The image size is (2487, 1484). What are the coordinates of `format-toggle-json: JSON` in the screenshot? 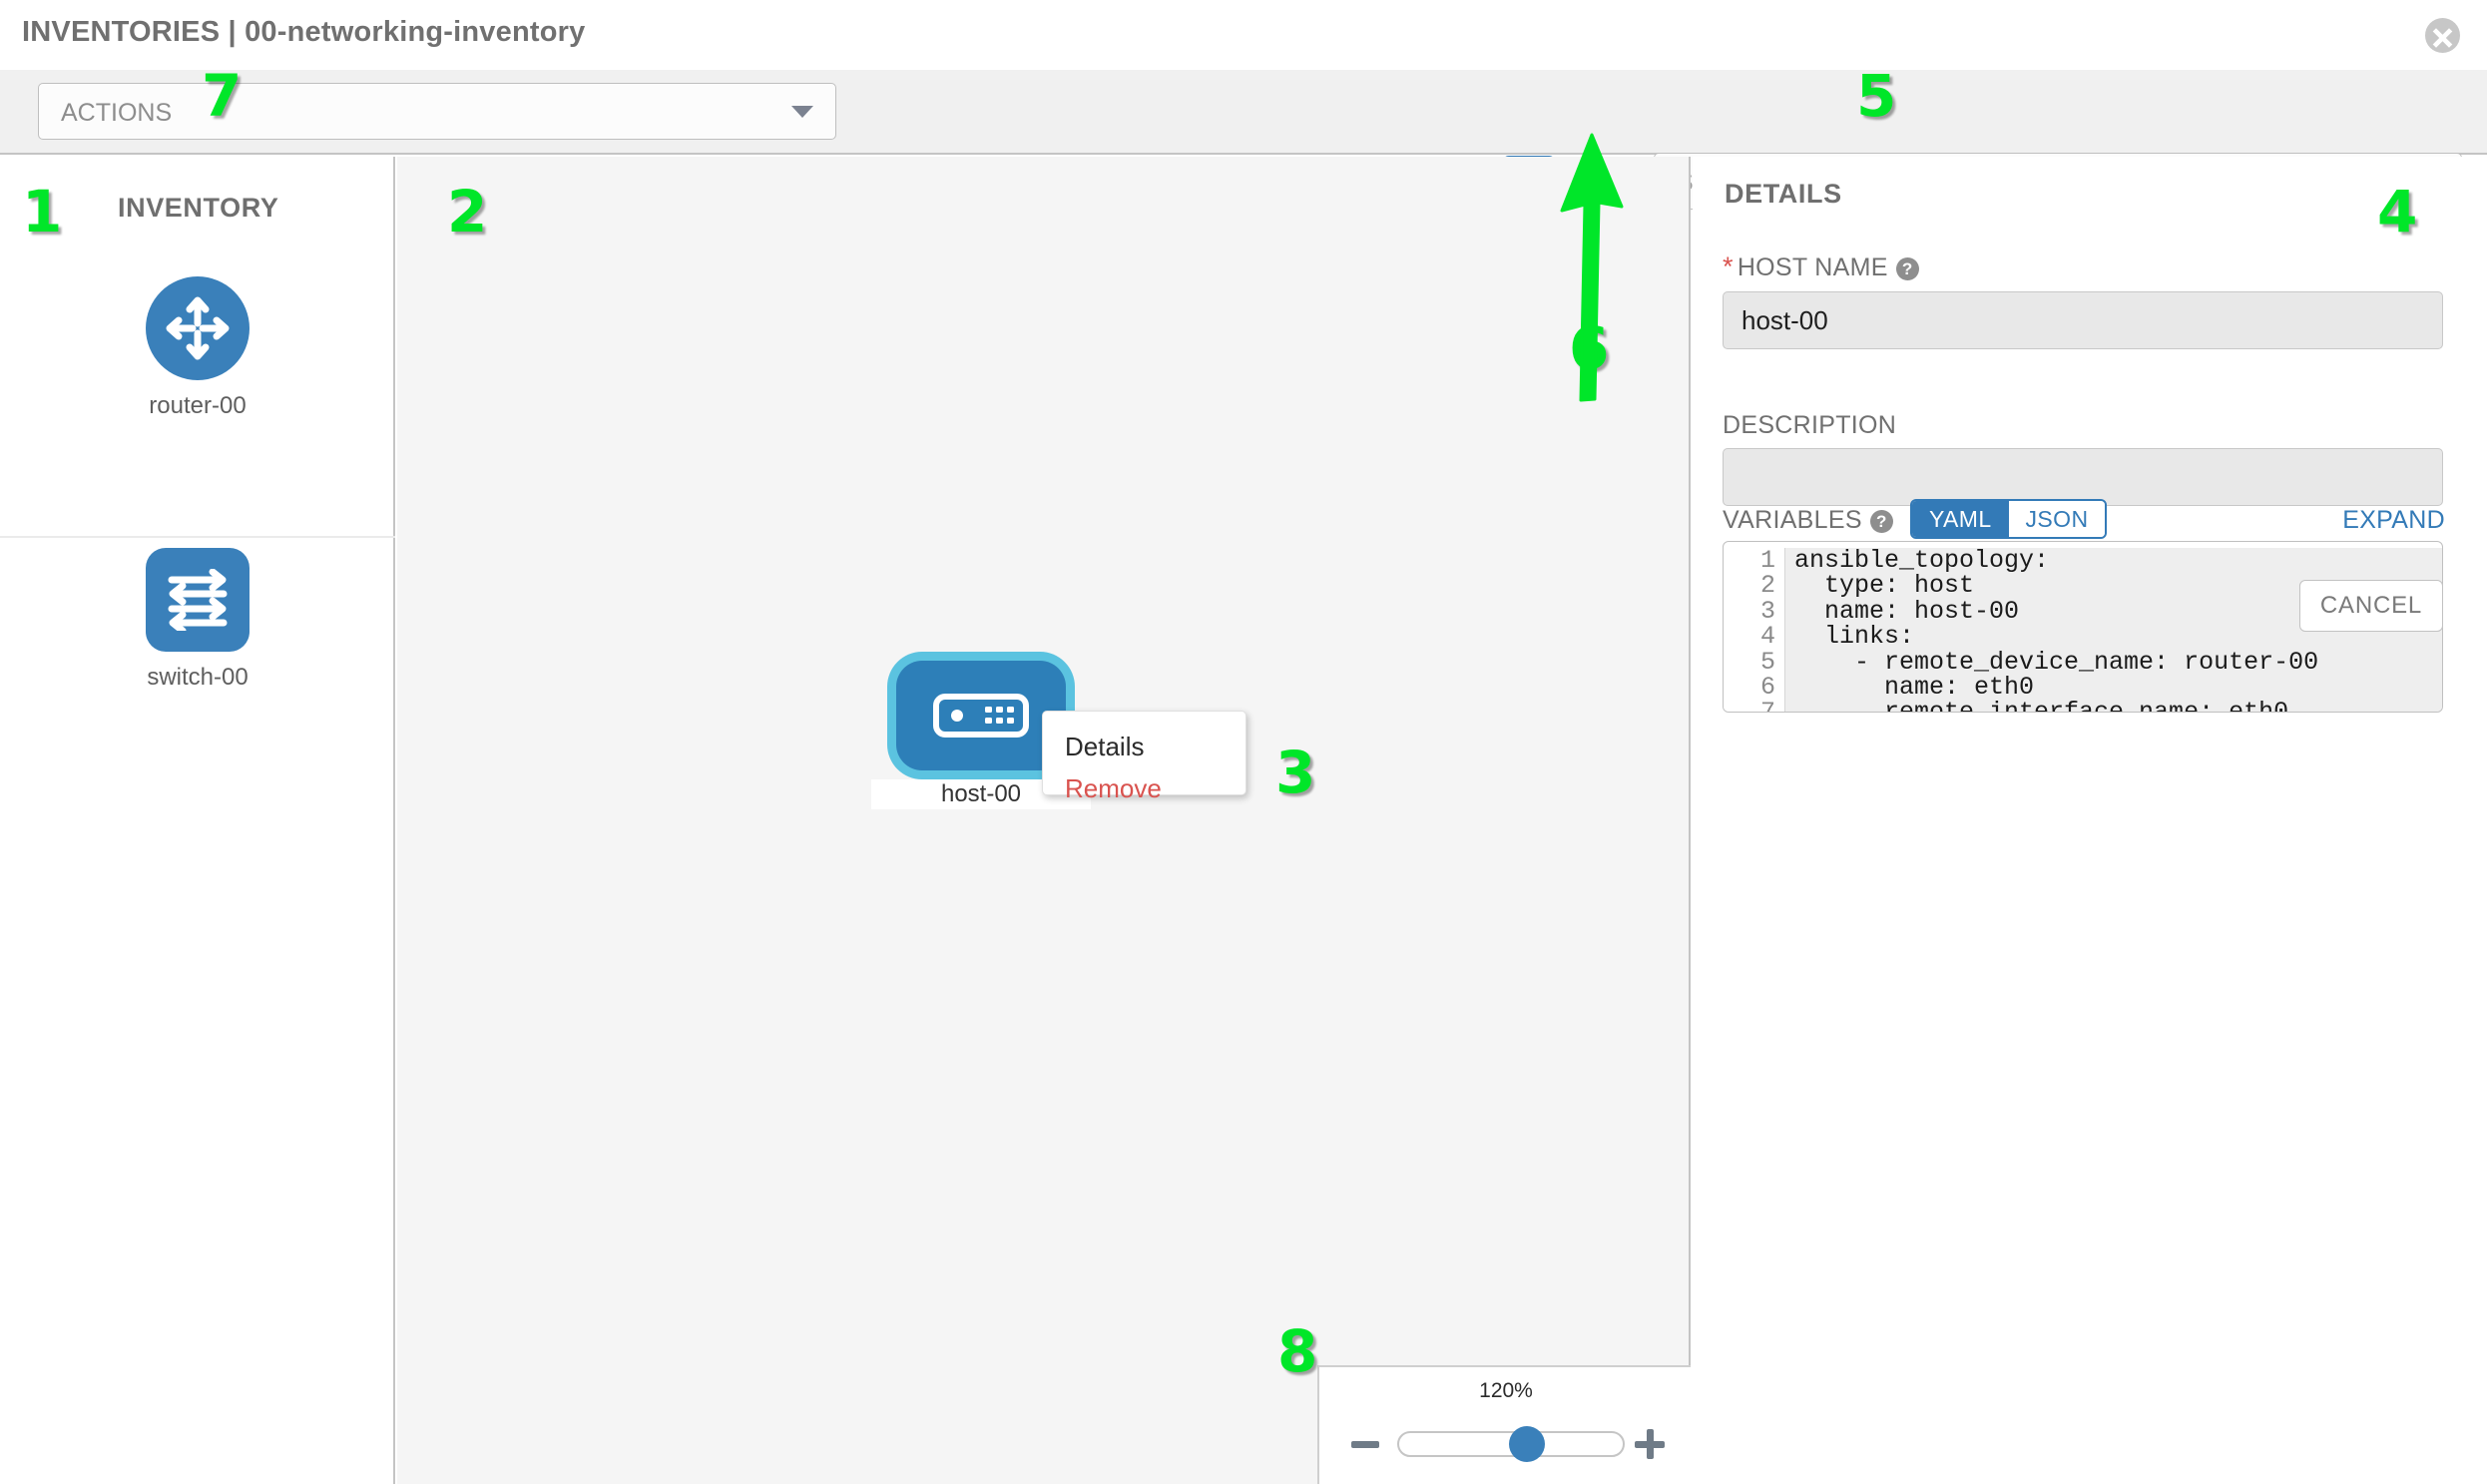 It's located at (2057, 519).